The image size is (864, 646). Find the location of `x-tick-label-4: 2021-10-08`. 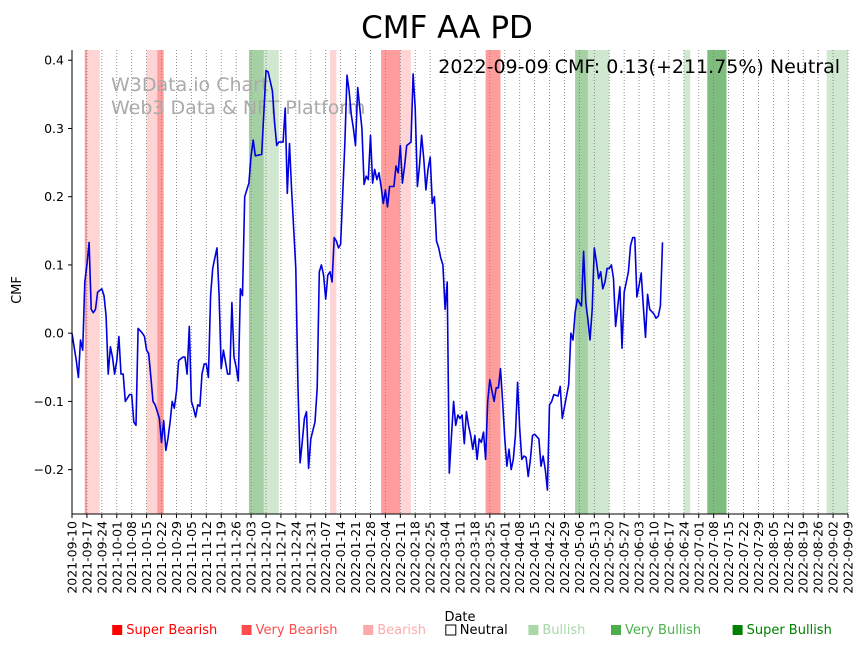

x-tick-label-4: 2021-10-08 is located at coordinates (131, 557).